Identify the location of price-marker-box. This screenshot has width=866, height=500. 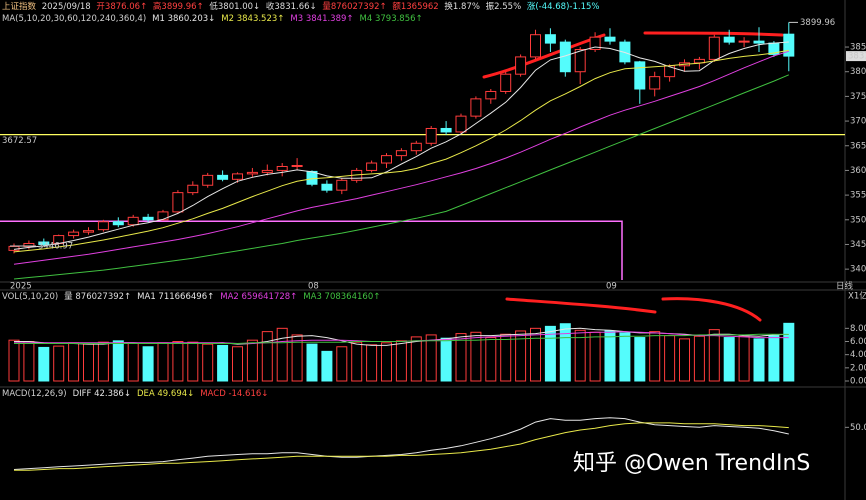
(856, 56).